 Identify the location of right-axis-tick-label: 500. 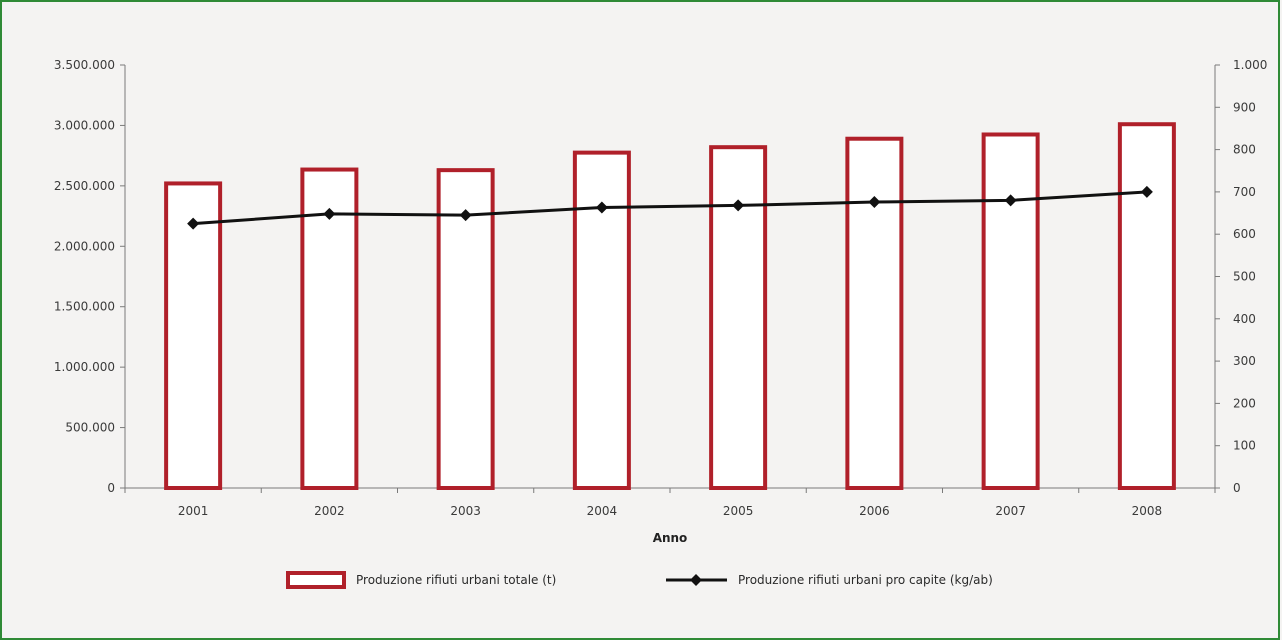
(1244, 277).